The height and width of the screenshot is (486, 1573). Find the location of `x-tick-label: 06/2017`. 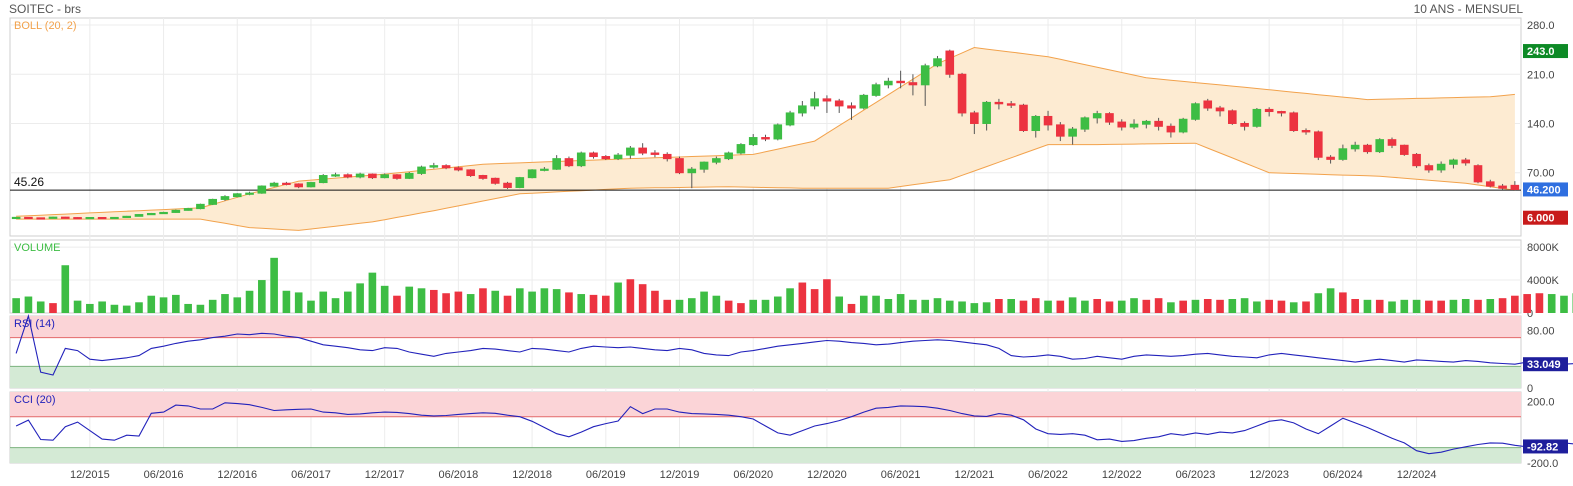

x-tick-label: 06/2017 is located at coordinates (311, 475).